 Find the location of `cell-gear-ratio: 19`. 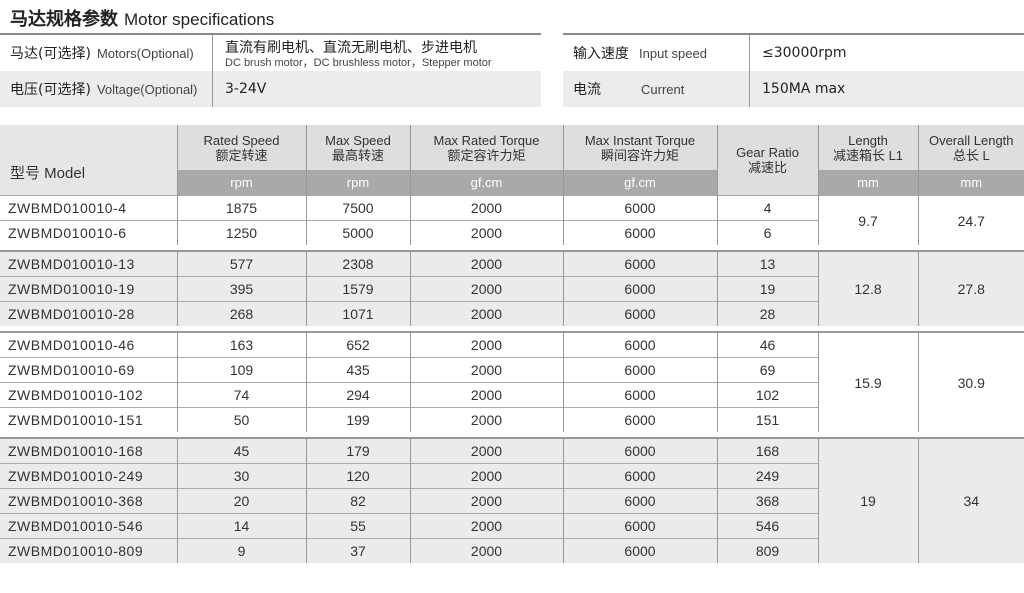

cell-gear-ratio: 19 is located at coordinates (767, 289).